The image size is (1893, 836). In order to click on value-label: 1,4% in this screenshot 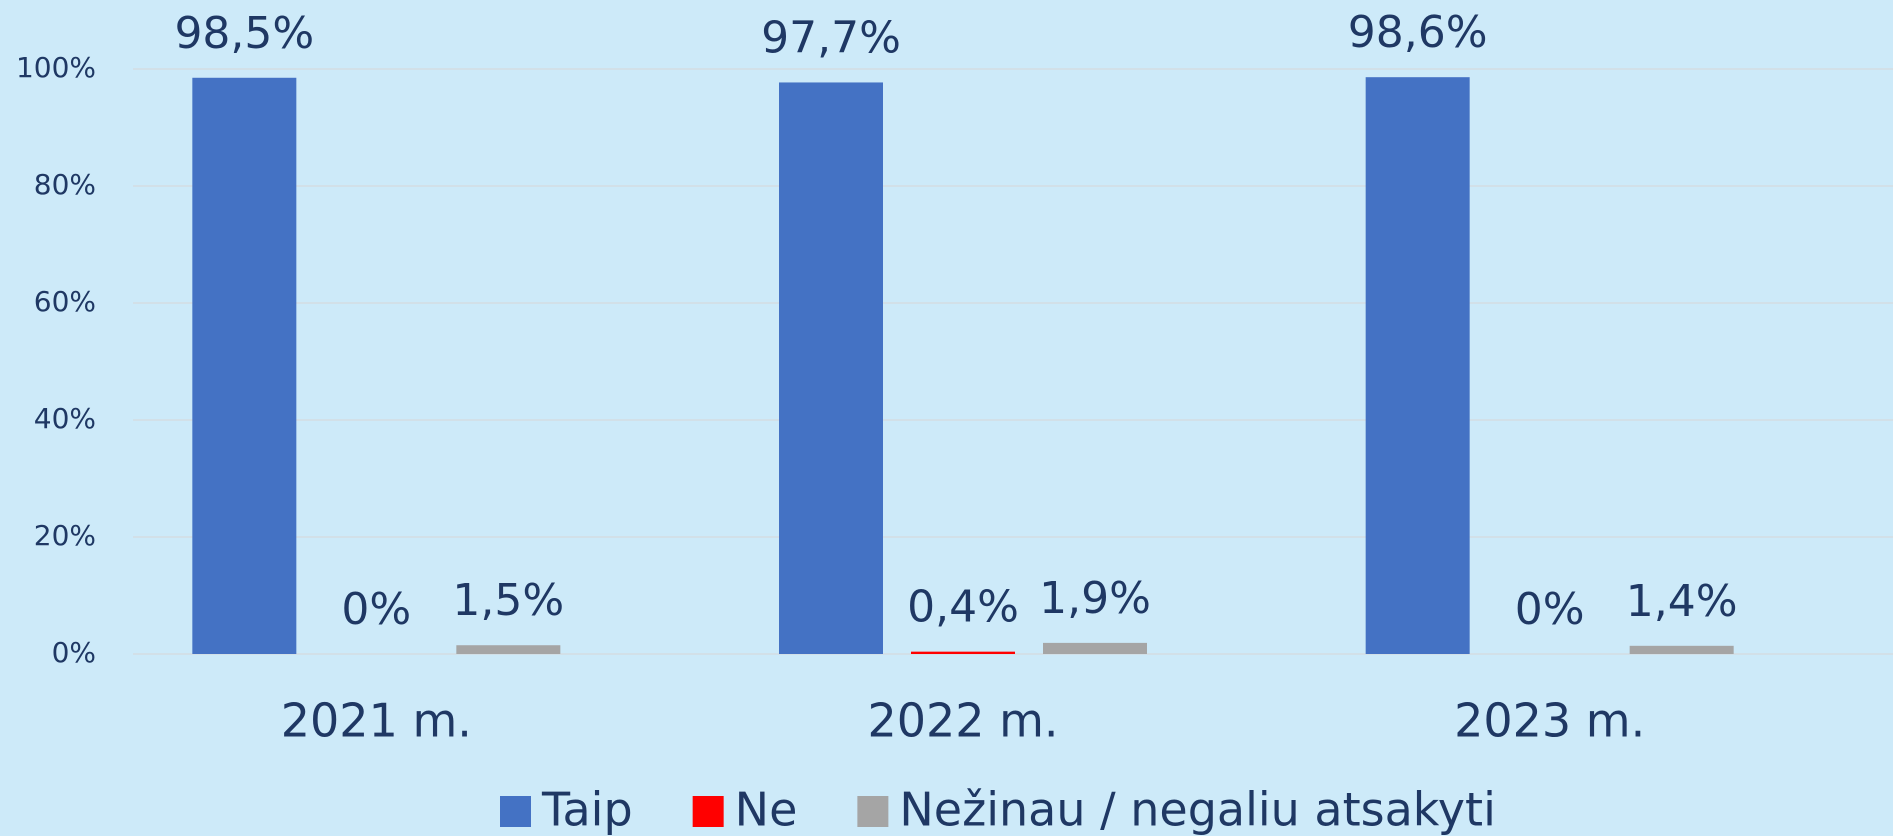, I will do `click(1682, 601)`.